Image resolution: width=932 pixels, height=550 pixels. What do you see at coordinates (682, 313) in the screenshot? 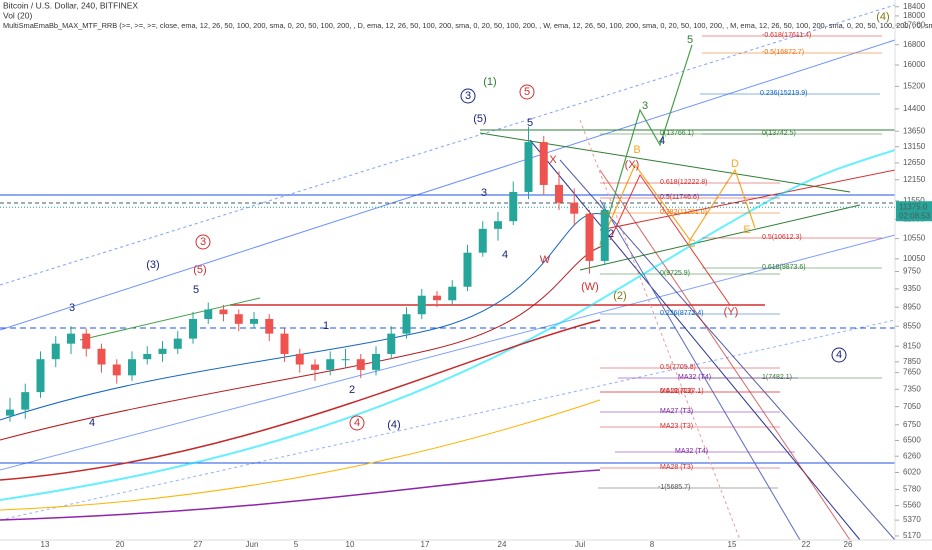
I see `fib-label: 0.236(8772.4)` at bounding box center [682, 313].